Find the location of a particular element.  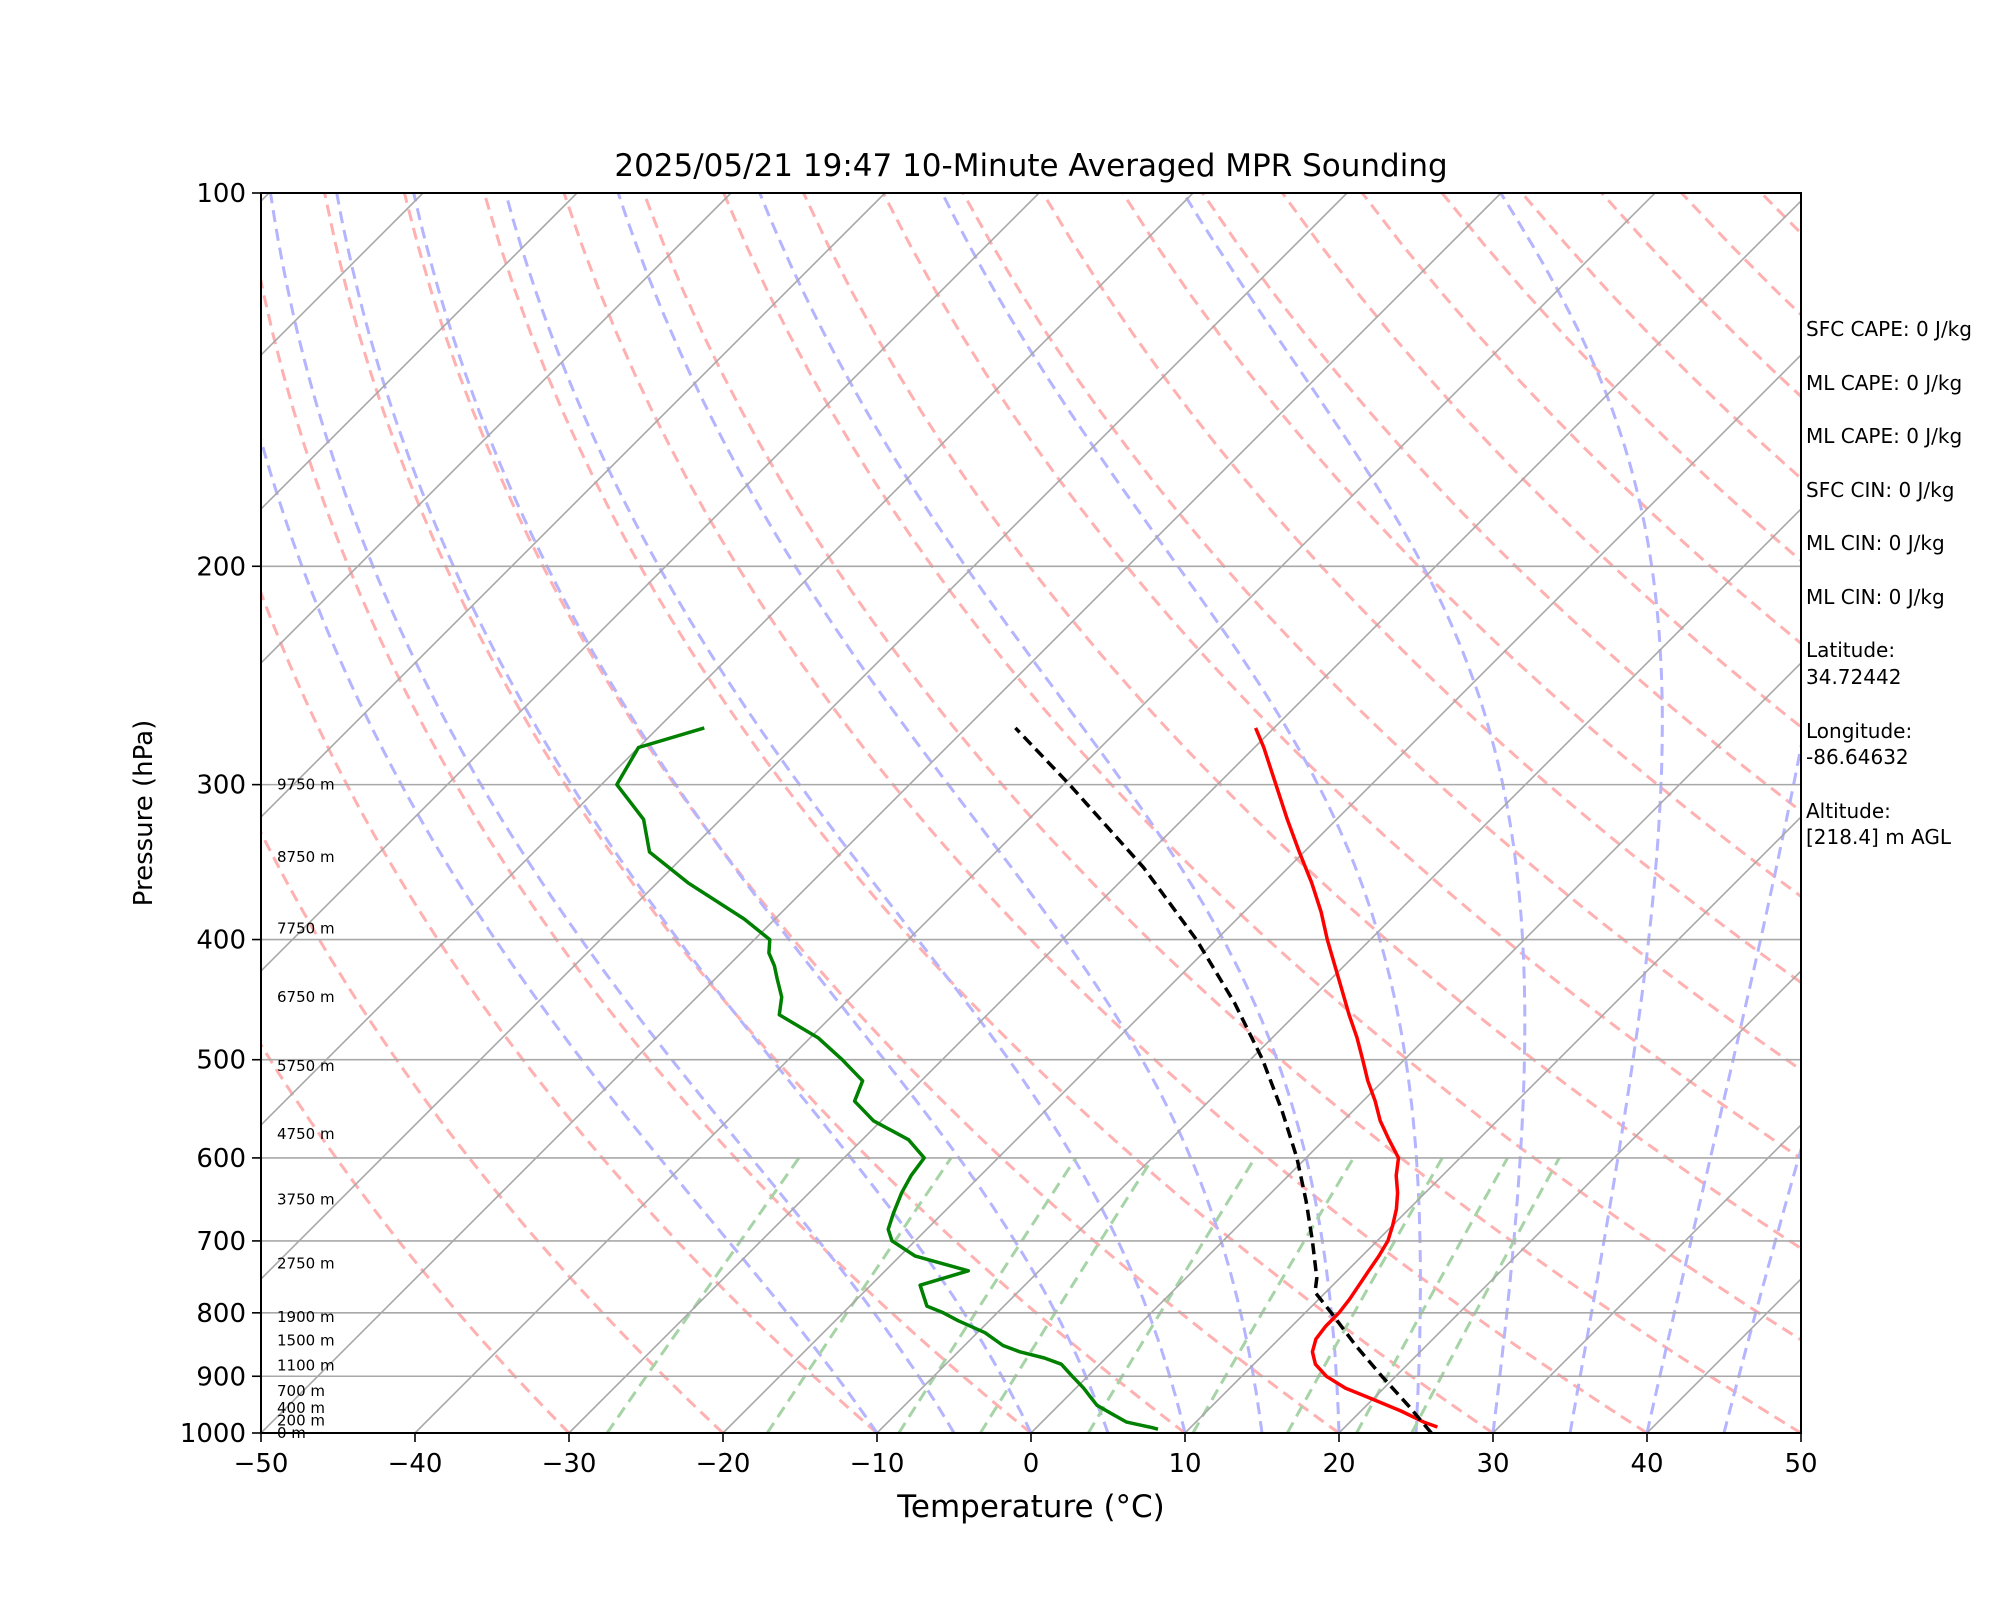

x-tick-label: −50 is located at coordinates (261, 1464).